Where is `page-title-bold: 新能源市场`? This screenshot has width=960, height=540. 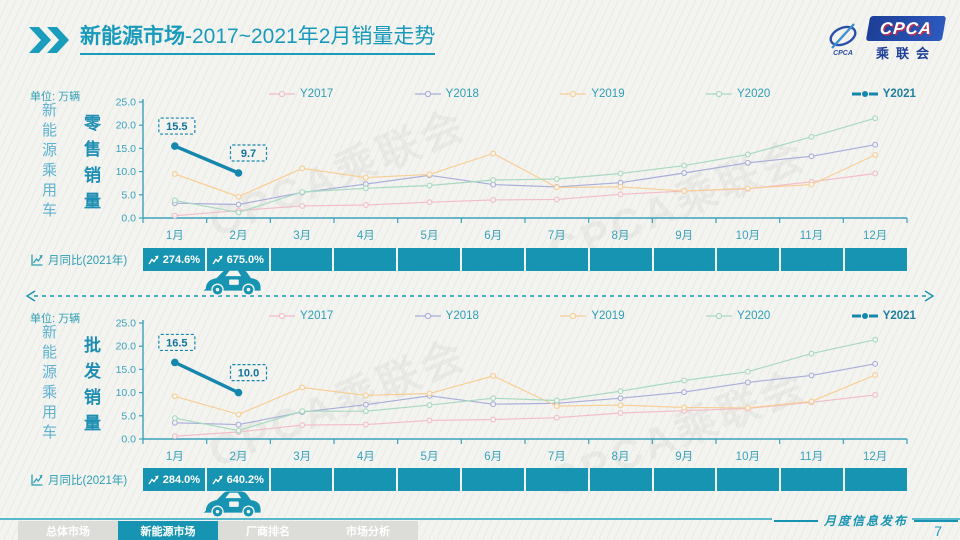
page-title-bold: 新能源市场 is located at coordinates (132, 36).